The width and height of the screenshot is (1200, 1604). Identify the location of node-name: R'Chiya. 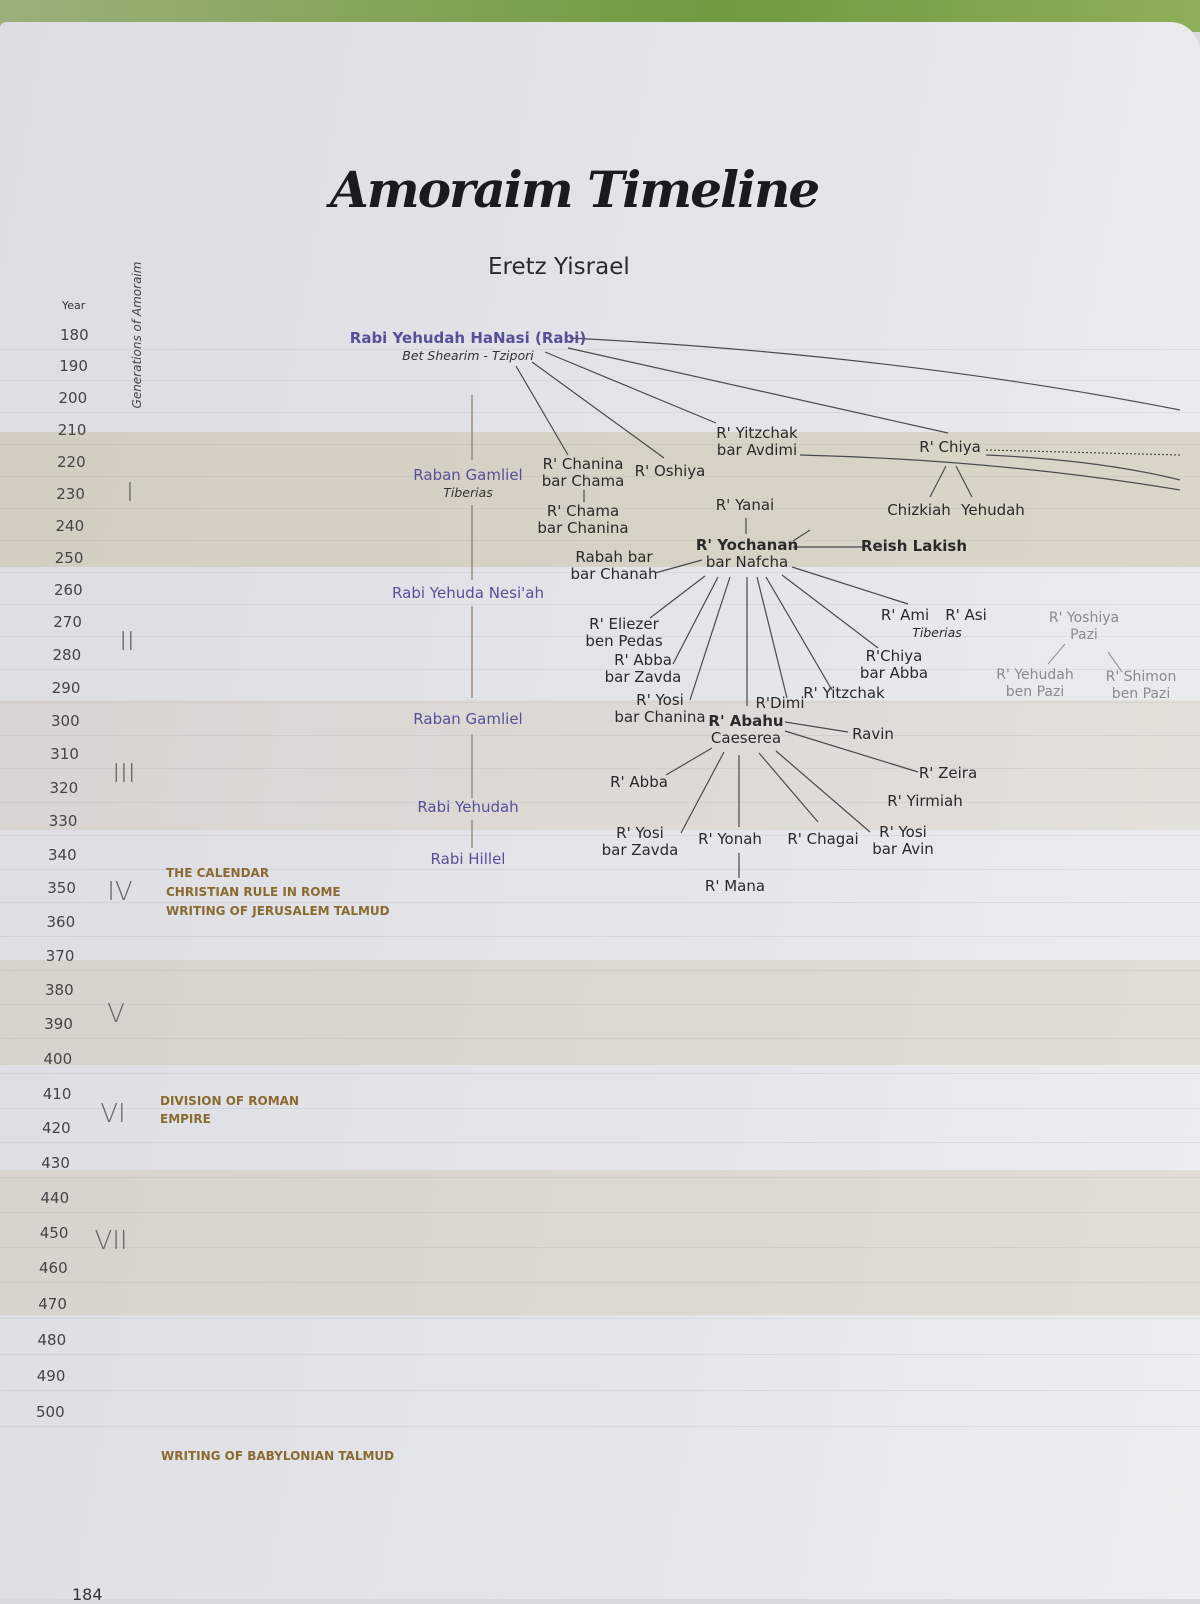
(894, 656).